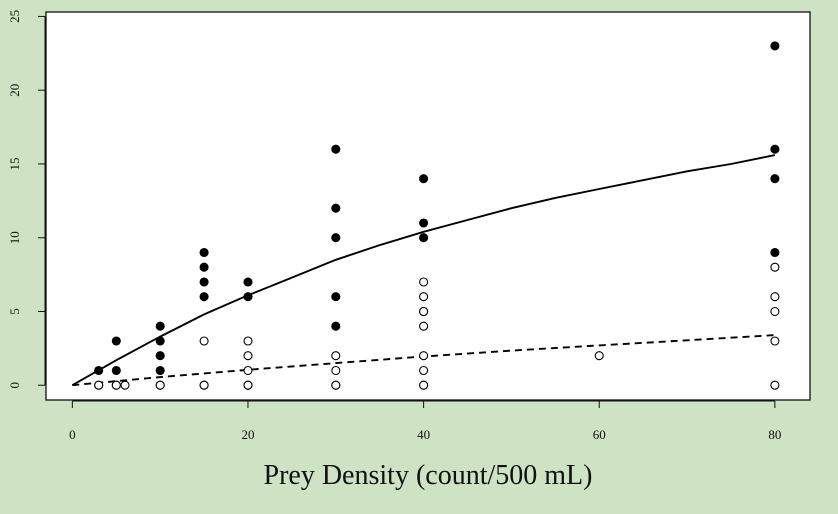  Describe the element at coordinates (247, 434) in the screenshot. I see `x-tick-label: 20` at that location.